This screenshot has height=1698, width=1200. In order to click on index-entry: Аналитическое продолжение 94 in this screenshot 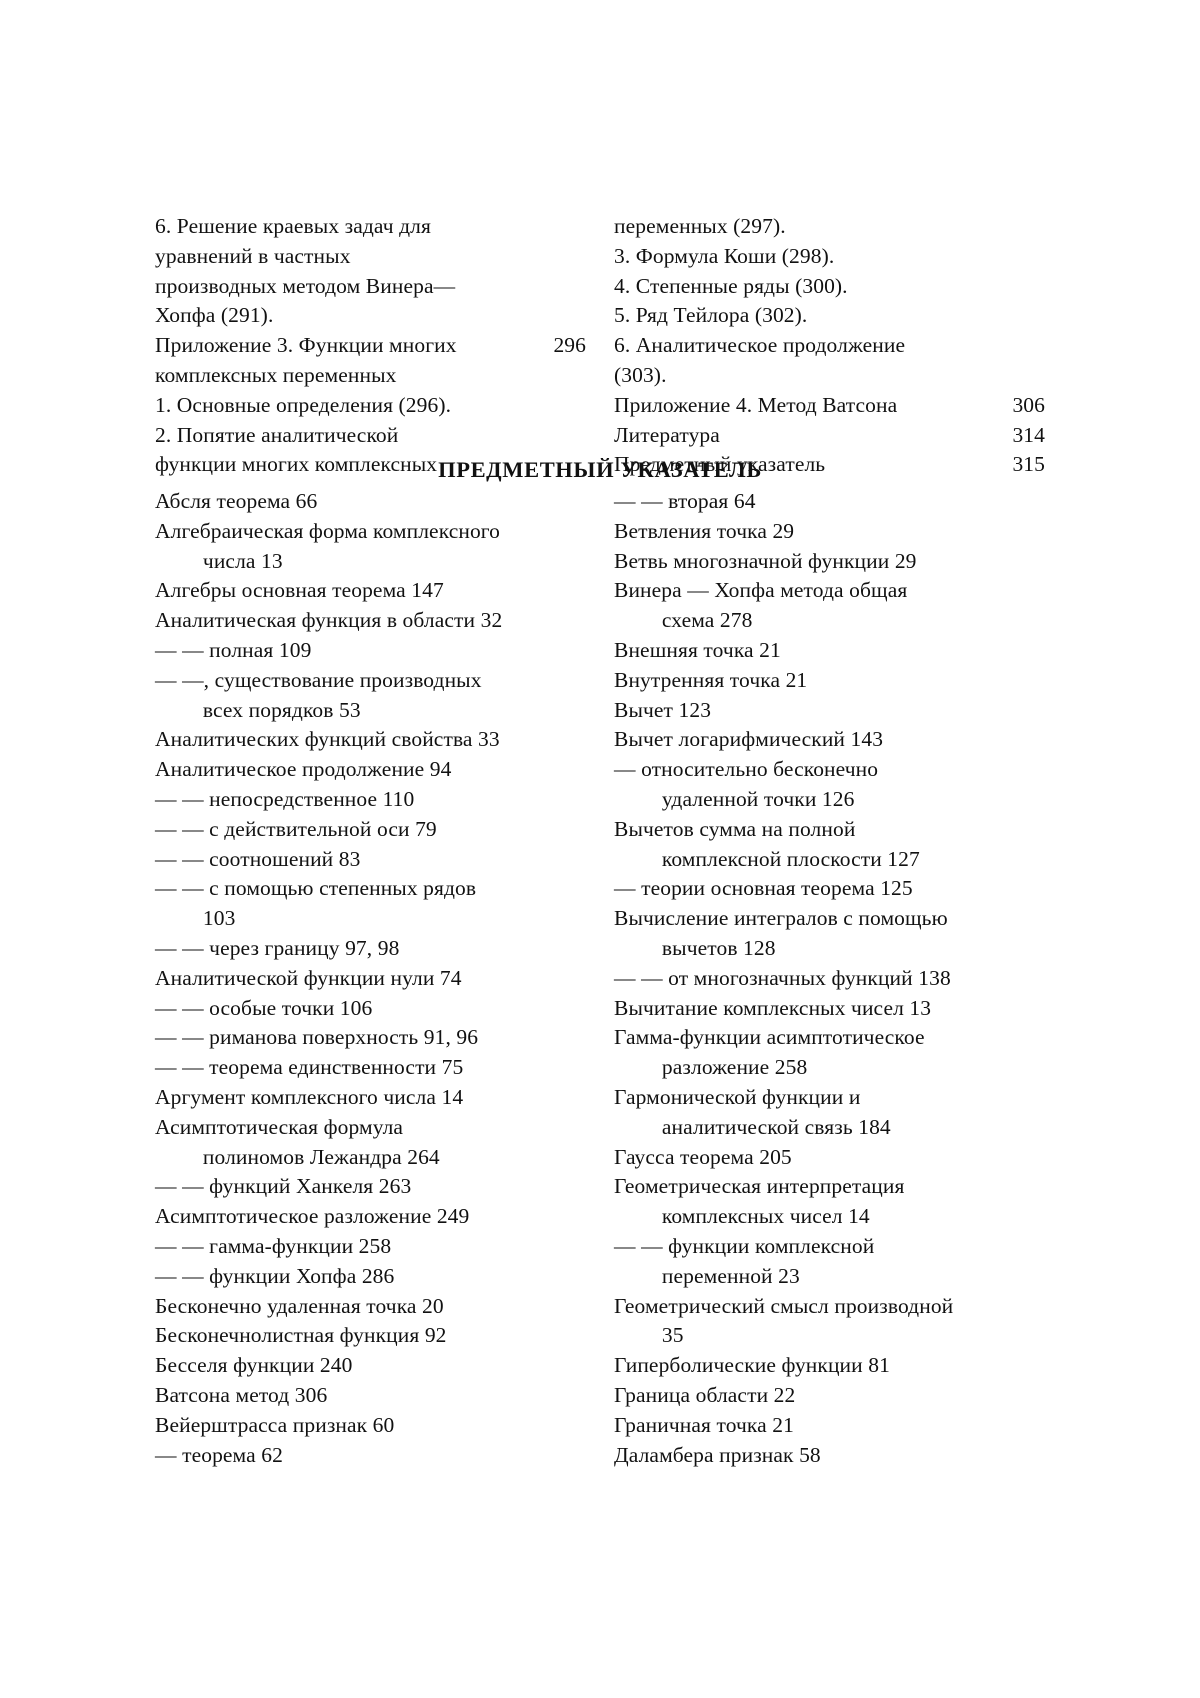, I will do `click(303, 769)`.